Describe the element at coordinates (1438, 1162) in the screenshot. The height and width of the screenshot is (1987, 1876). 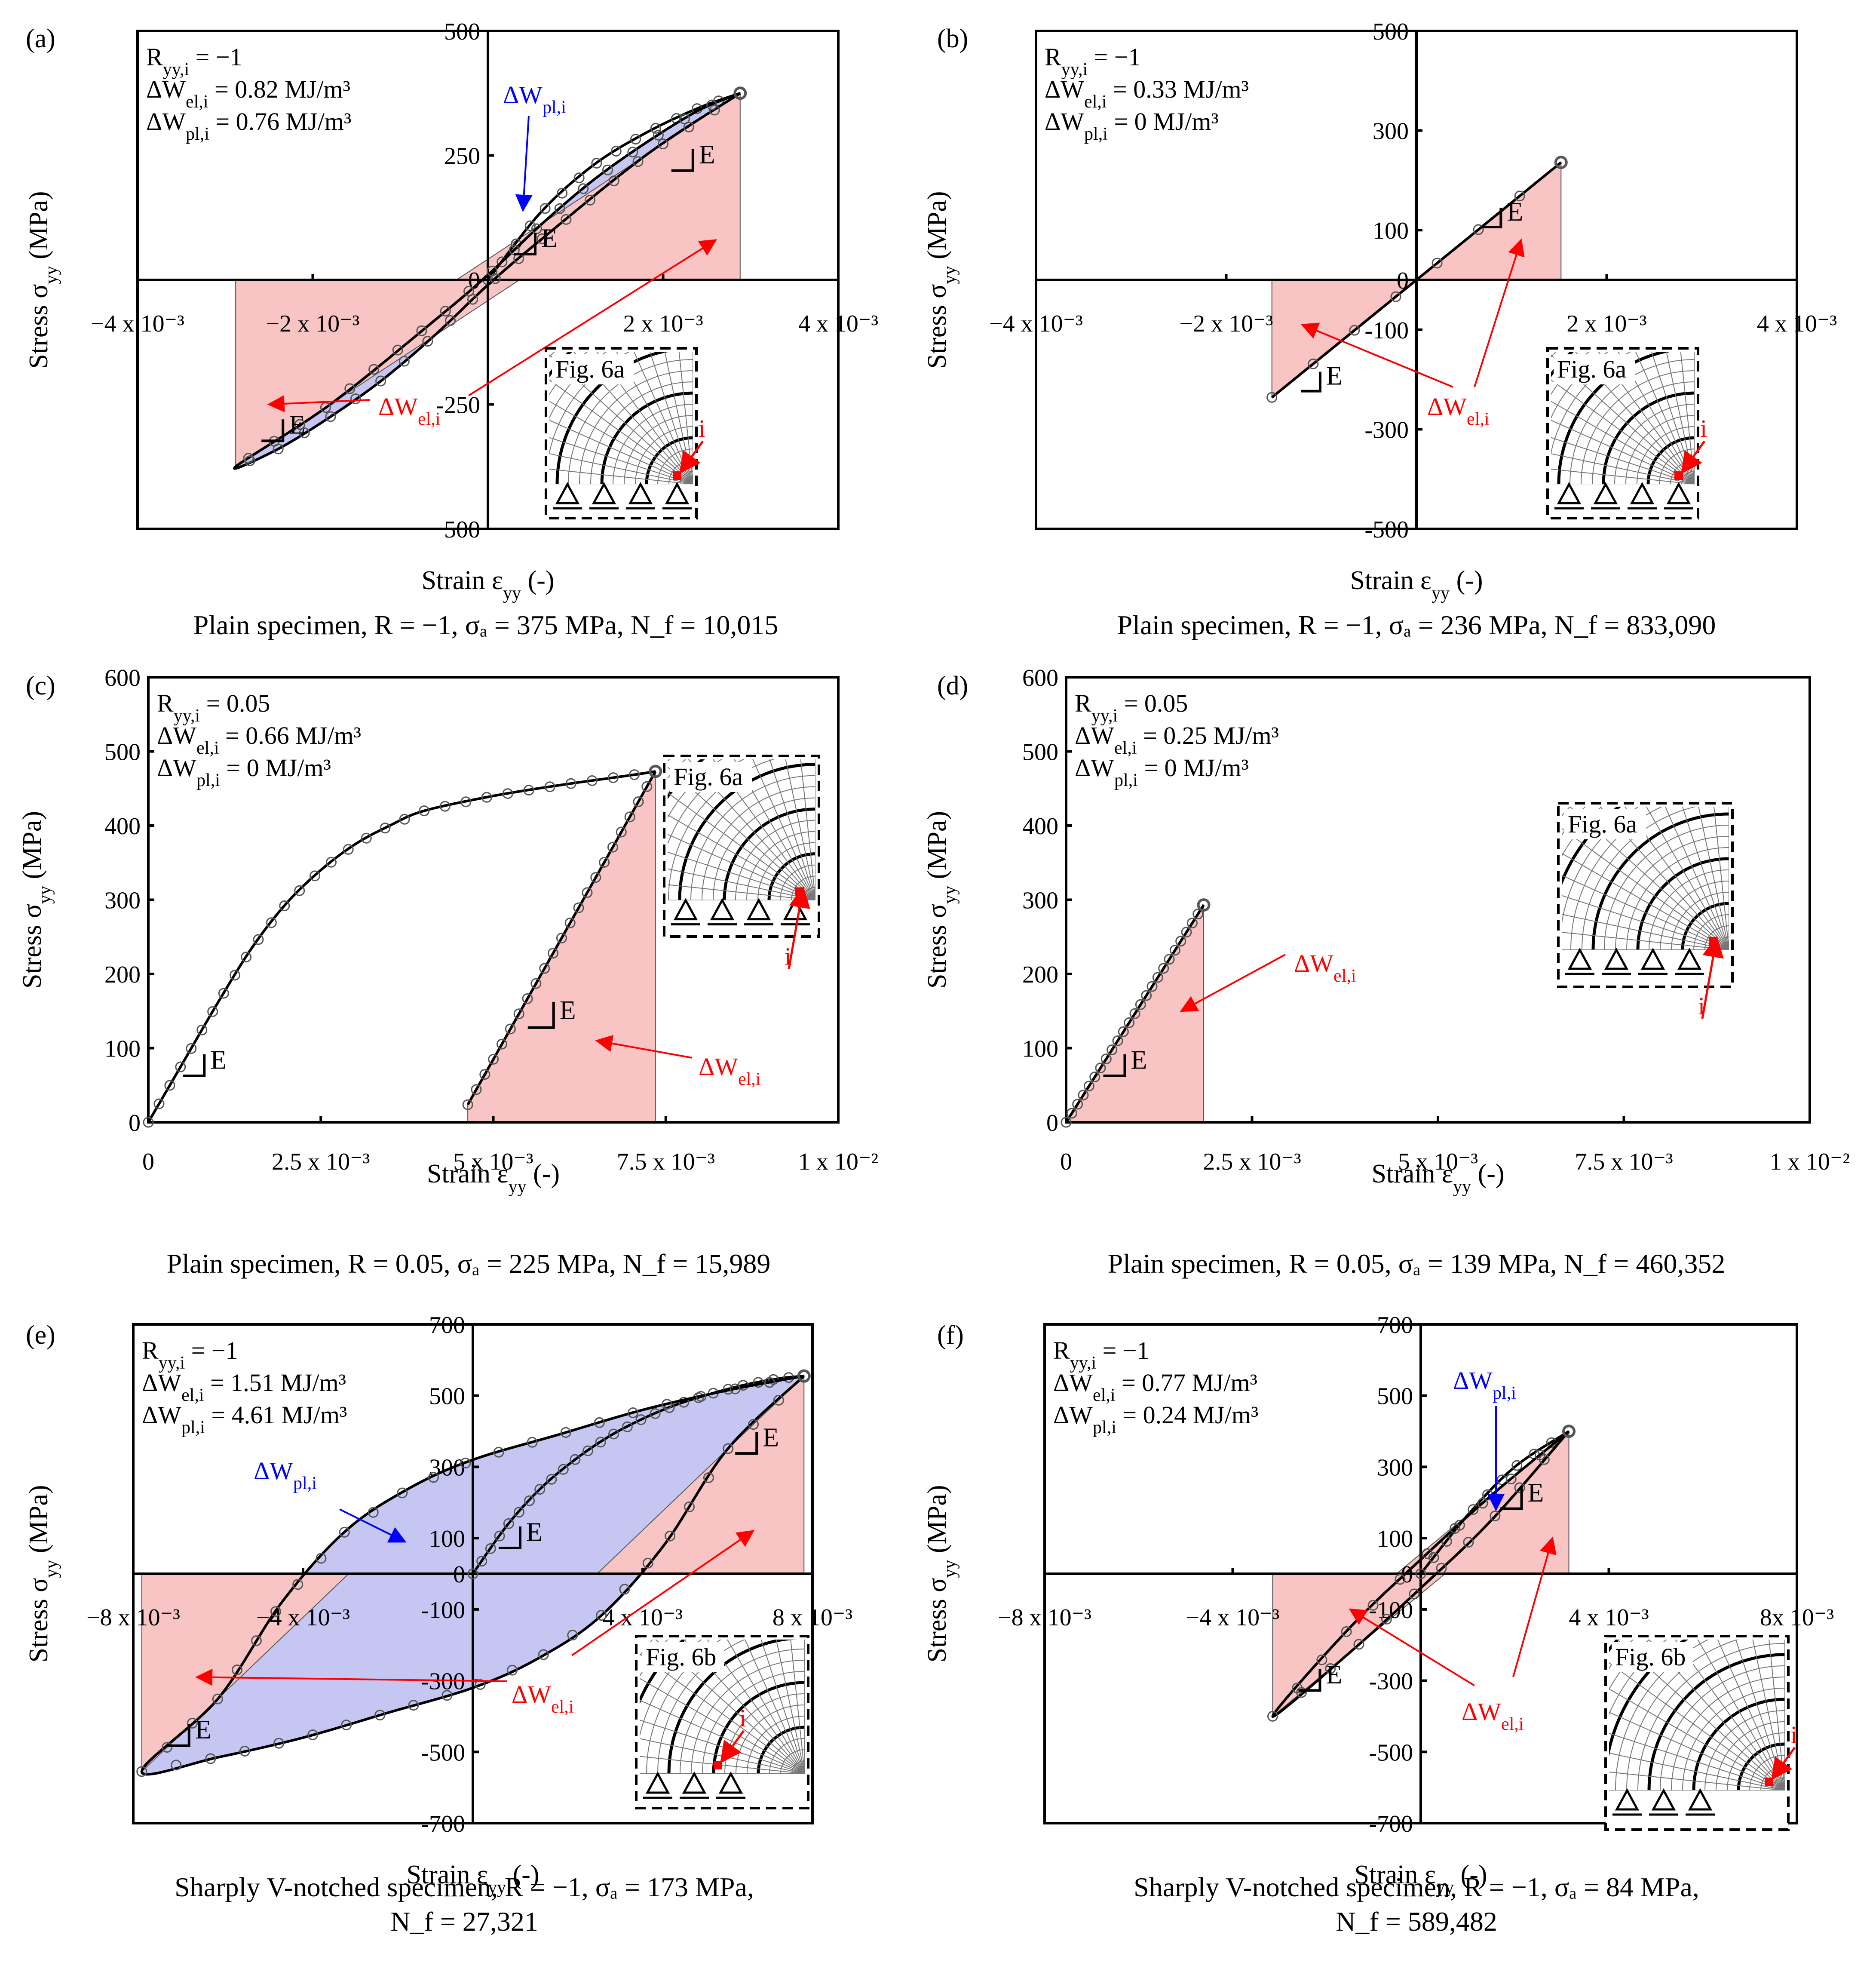
I see `x-tick-label: 5 x 10⁻³` at that location.